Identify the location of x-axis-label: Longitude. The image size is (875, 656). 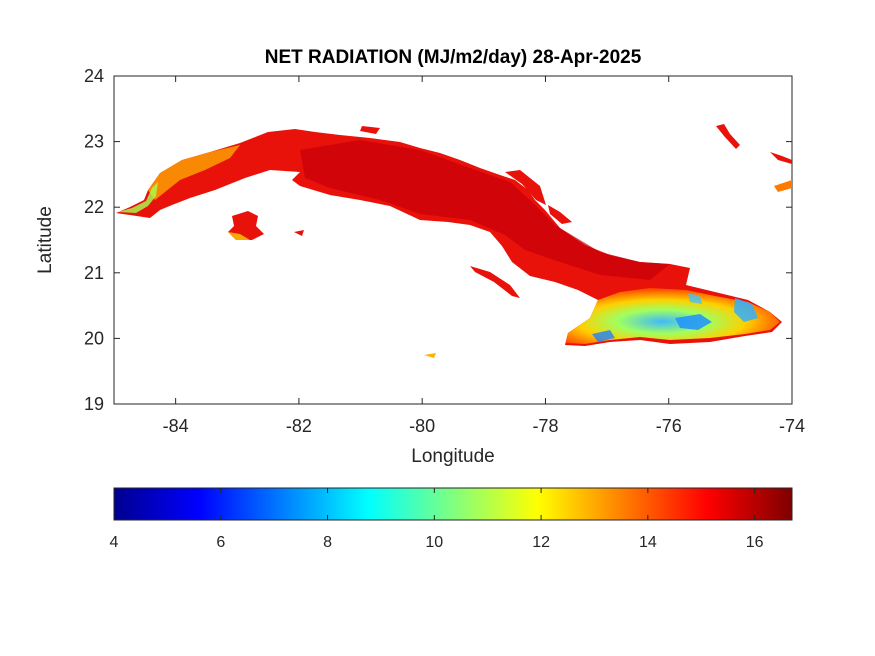
(453, 456).